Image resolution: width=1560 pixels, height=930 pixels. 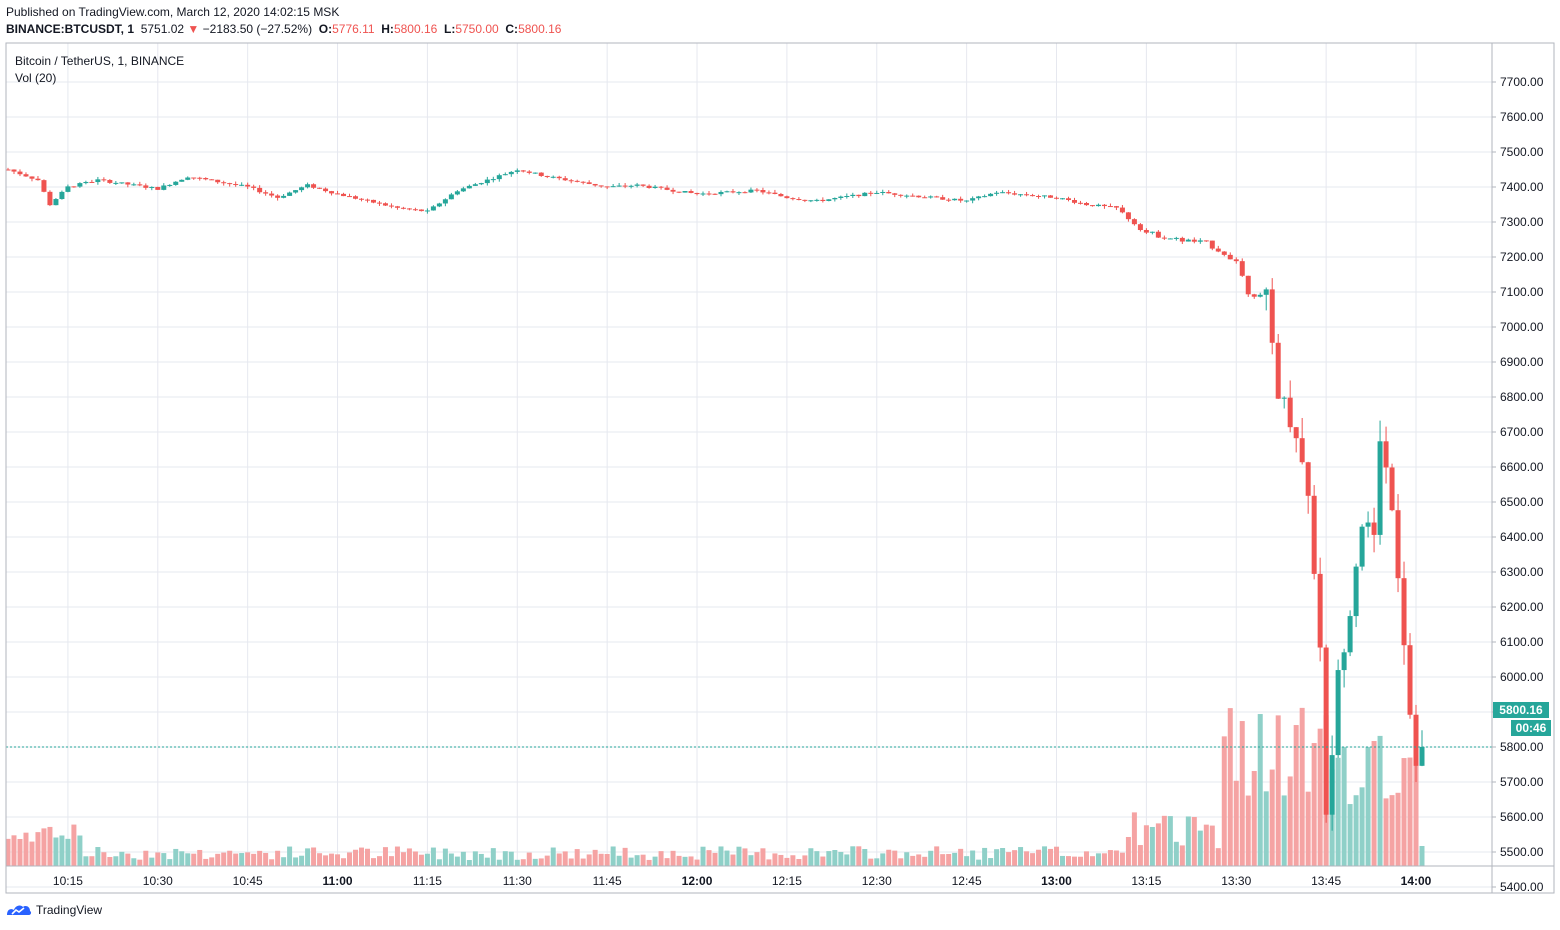 What do you see at coordinates (1531, 728) in the screenshot?
I see `countdown-tag-label: 00:46` at bounding box center [1531, 728].